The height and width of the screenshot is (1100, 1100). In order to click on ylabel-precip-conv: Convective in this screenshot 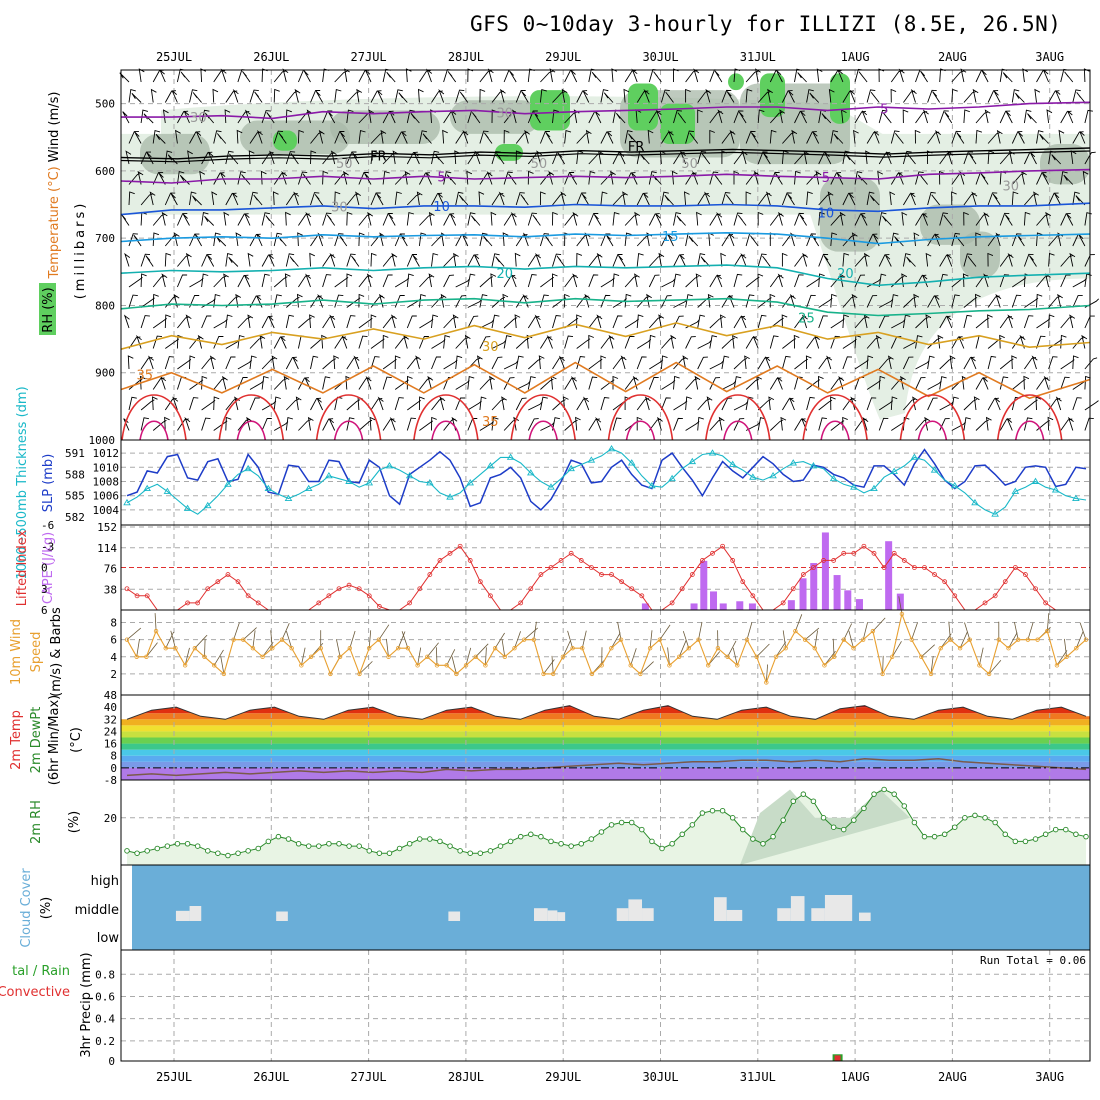, I will do `click(35, 992)`.